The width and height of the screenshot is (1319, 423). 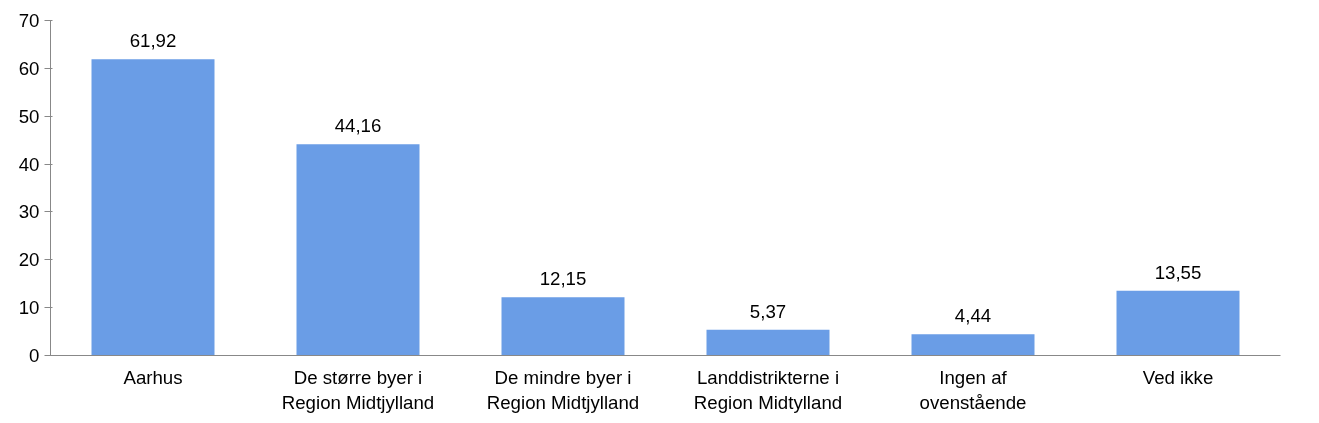 I want to click on x-tick-label: Aarhus, so click(x=153, y=377).